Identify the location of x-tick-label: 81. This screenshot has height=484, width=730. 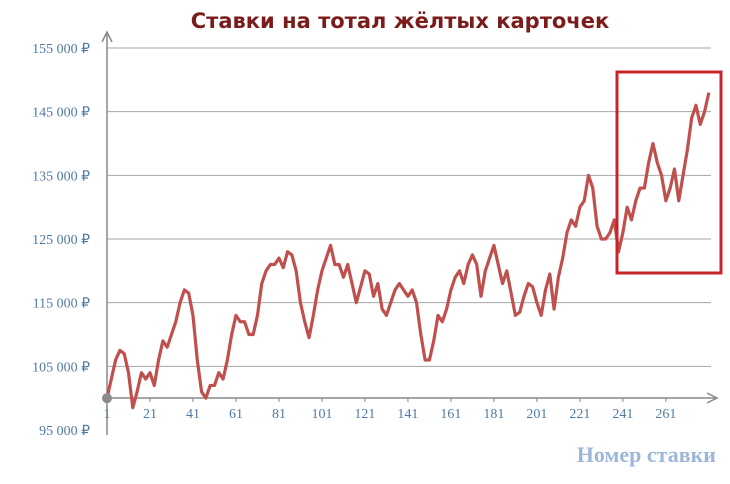
(279, 414).